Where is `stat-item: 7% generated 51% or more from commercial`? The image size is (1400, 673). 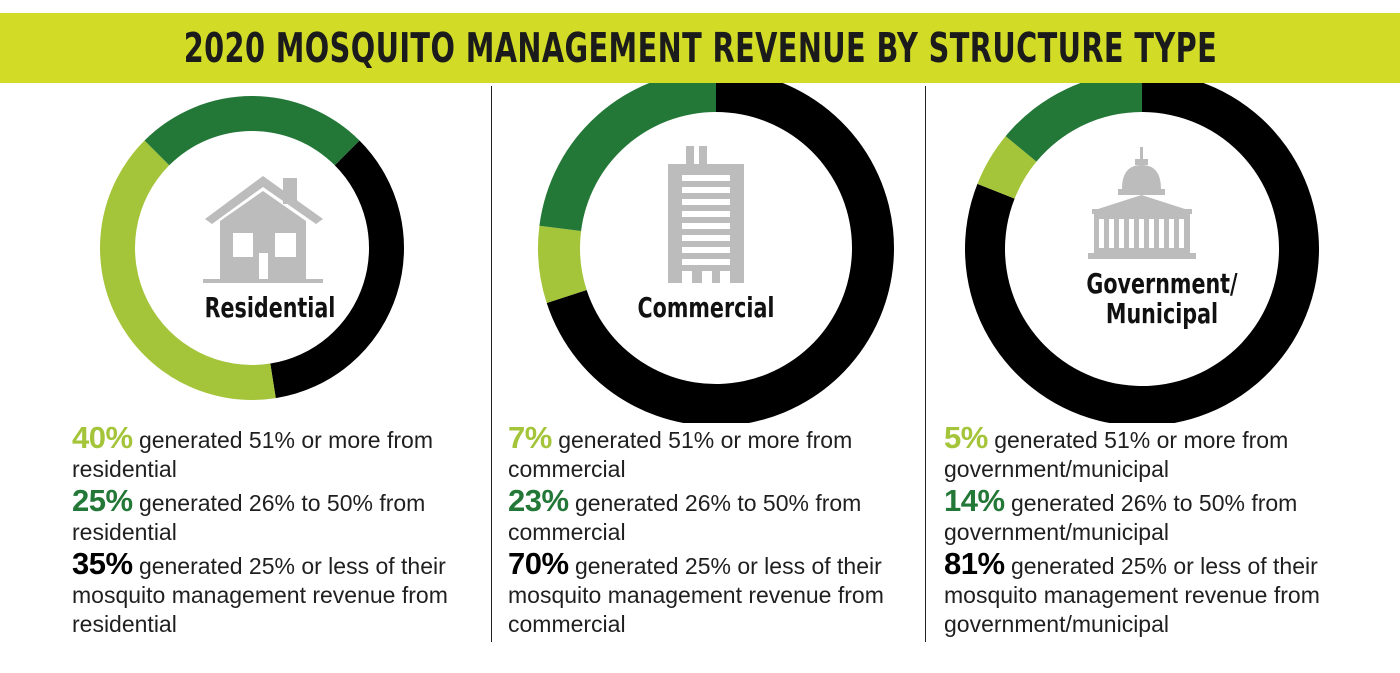 stat-item: 7% generated 51% or more from commercial is located at coordinates (723, 452).